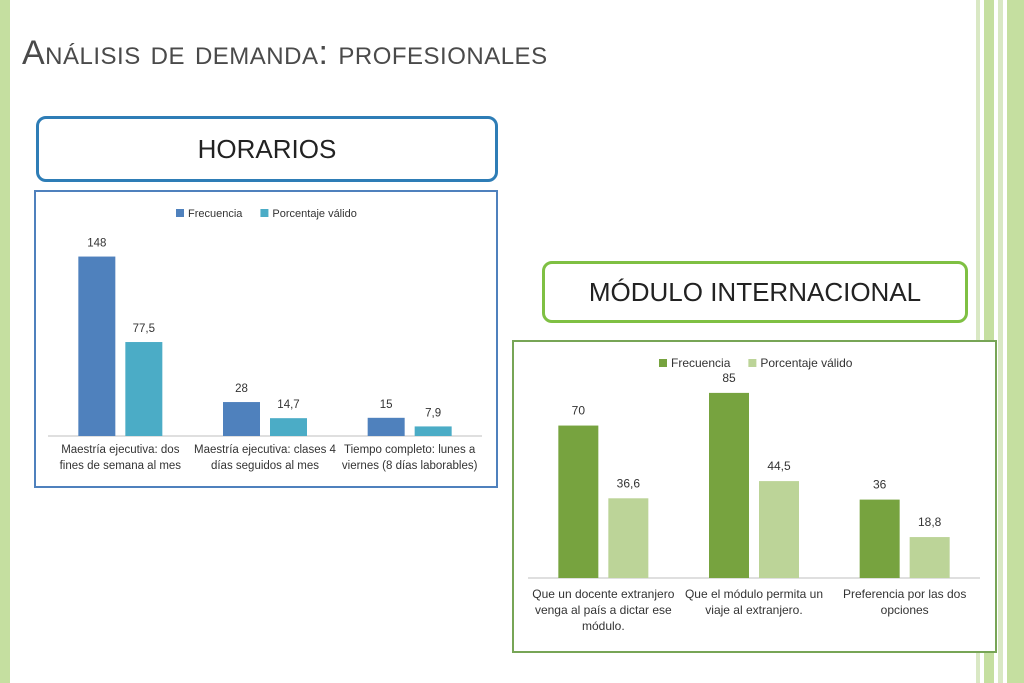  I want to click on data-label: 36, so click(880, 485).